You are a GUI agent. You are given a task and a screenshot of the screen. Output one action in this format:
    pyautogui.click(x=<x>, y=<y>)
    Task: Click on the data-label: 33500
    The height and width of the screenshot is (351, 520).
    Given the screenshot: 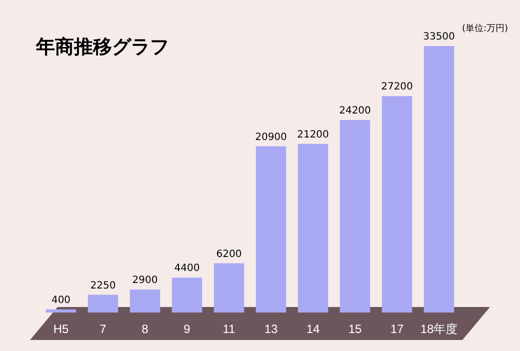 What is the action you would take?
    pyautogui.click(x=439, y=37)
    